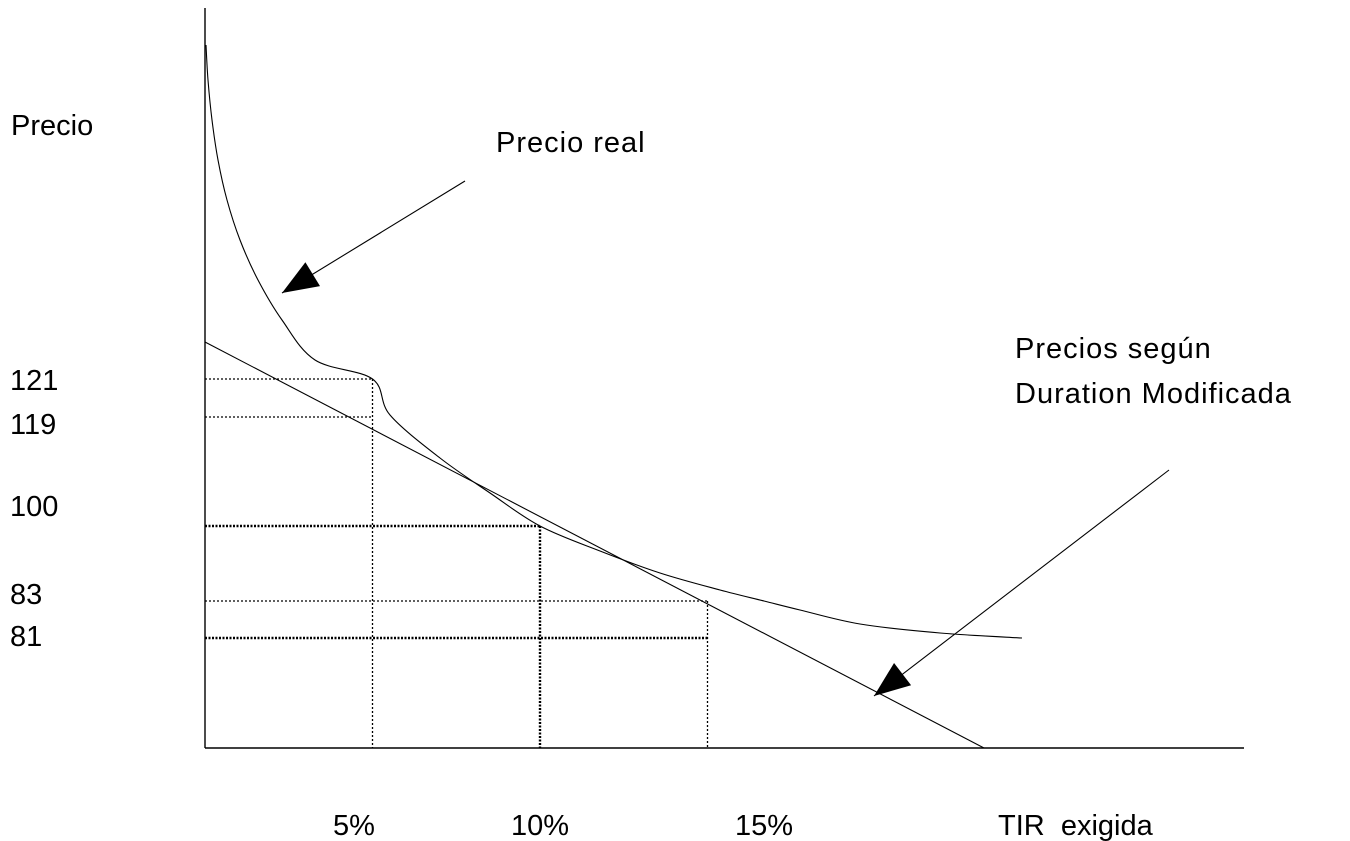 The image size is (1350, 841). Describe the element at coordinates (33, 425) in the screenshot. I see `y-tick-label: 119` at that location.